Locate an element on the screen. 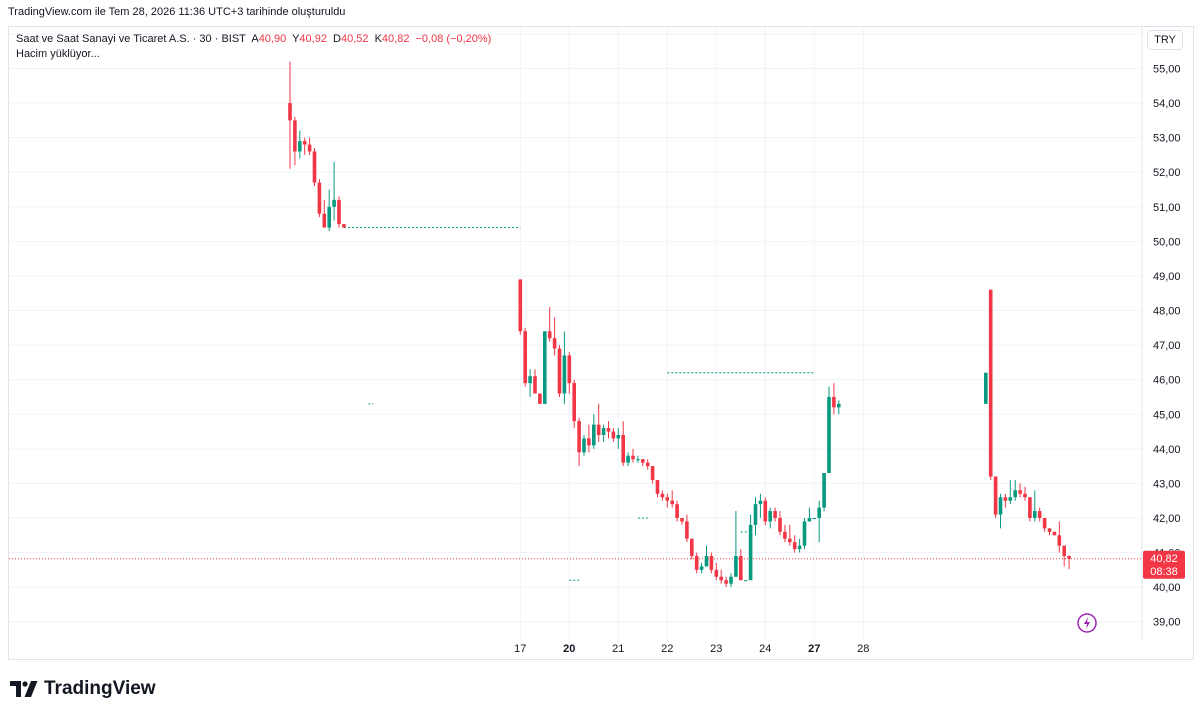  x-tick-label: 20 is located at coordinates (569, 649).